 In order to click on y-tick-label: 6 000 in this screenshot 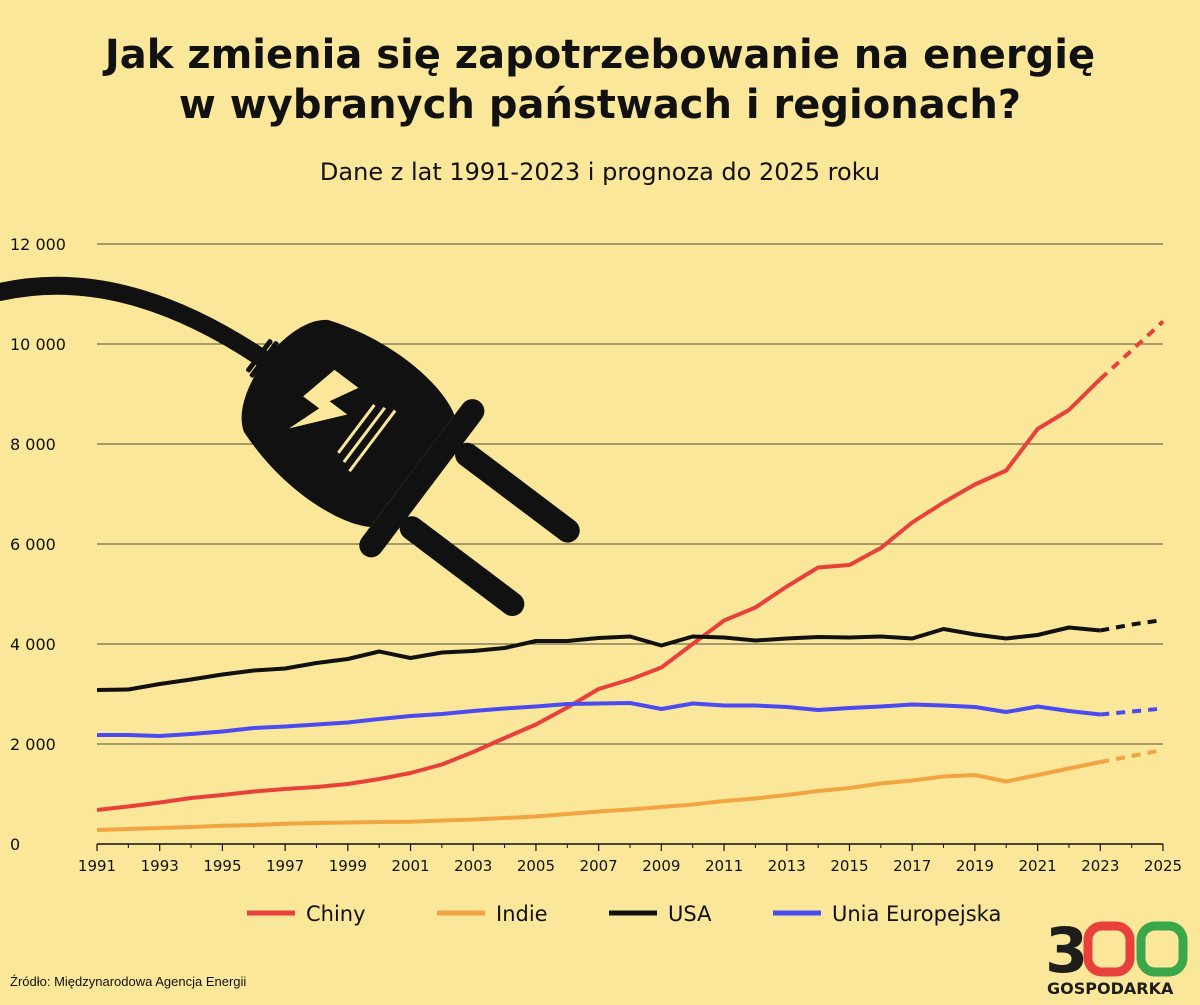, I will do `click(33, 544)`.